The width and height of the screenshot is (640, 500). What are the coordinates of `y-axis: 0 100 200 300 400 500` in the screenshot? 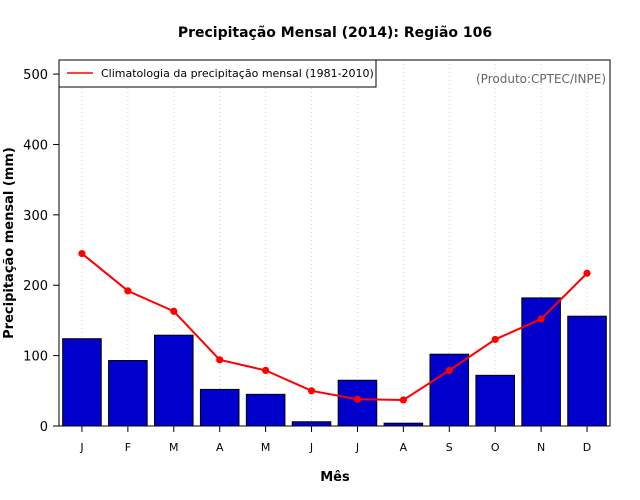 It's located at (41, 251).